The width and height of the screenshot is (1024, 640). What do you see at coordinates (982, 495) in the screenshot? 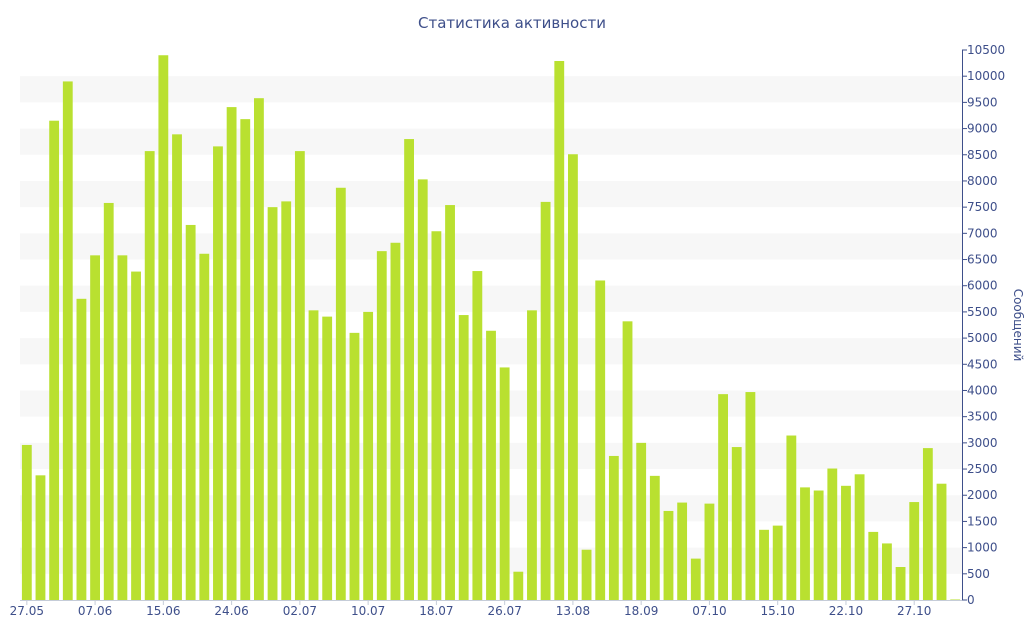
I see `y-tick-label: 2000` at bounding box center [982, 495].